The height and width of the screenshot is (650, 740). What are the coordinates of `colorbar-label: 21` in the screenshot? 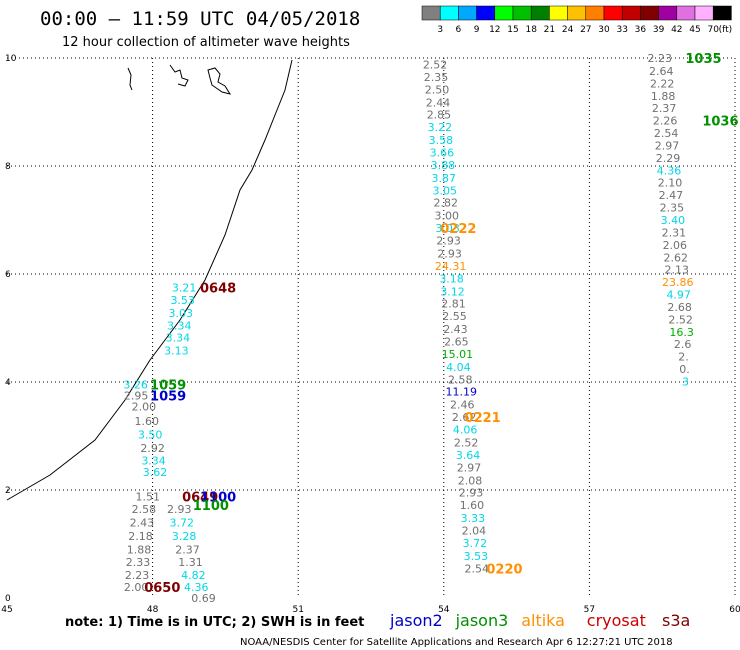 It's located at (549, 30).